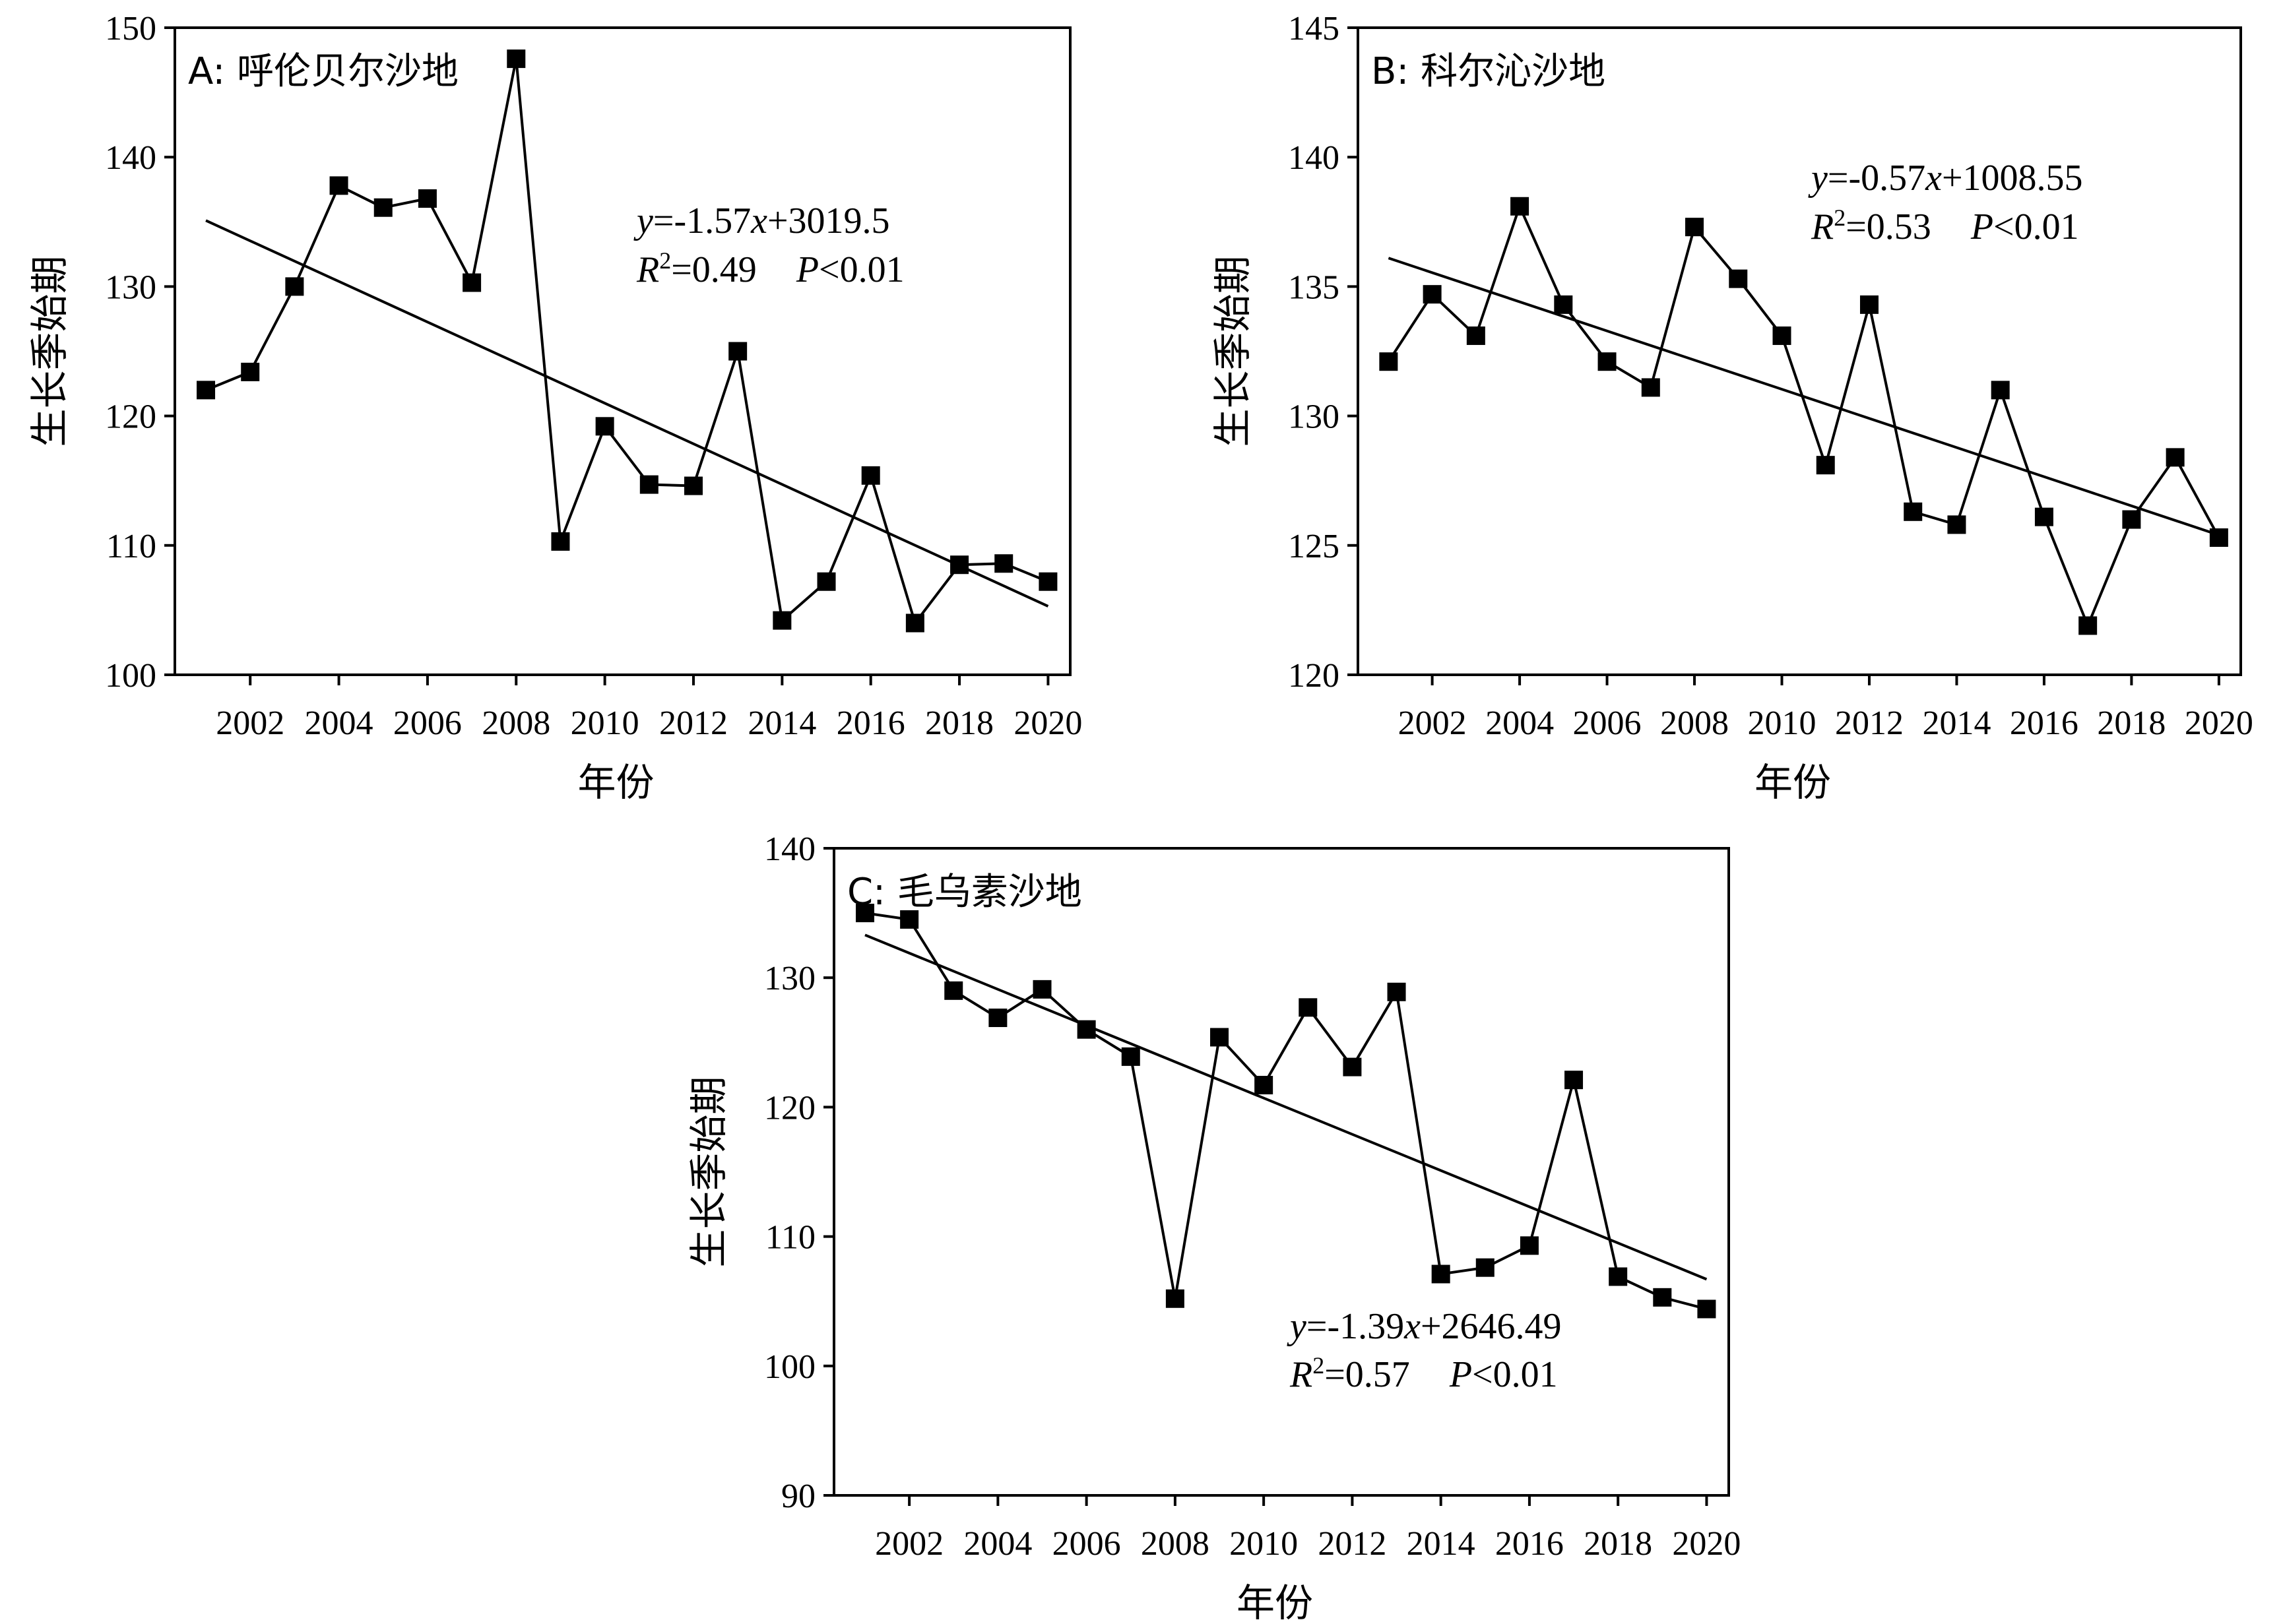 This screenshot has height=1624, width=2283. I want to click on panel-title: C: 毛乌素沙地, so click(965, 892).